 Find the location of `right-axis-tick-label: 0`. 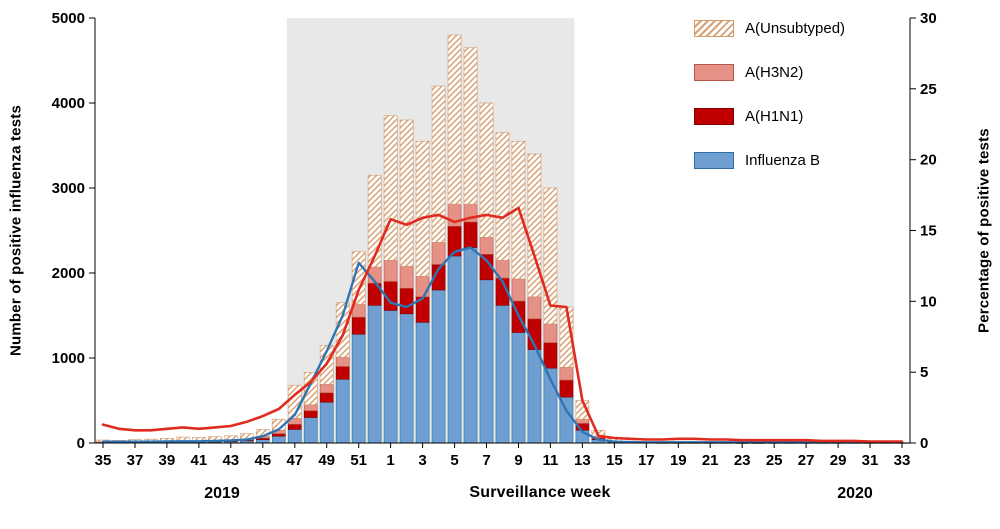

right-axis-tick-label: 0 is located at coordinates (924, 443).